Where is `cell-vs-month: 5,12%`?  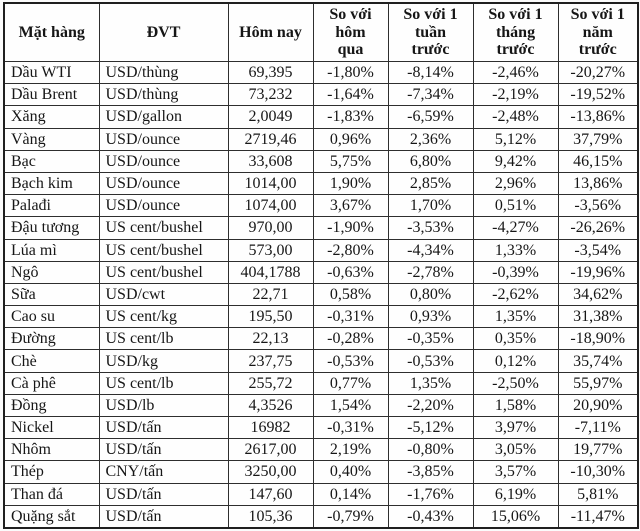 cell-vs-month: 5,12% is located at coordinates (515, 139).